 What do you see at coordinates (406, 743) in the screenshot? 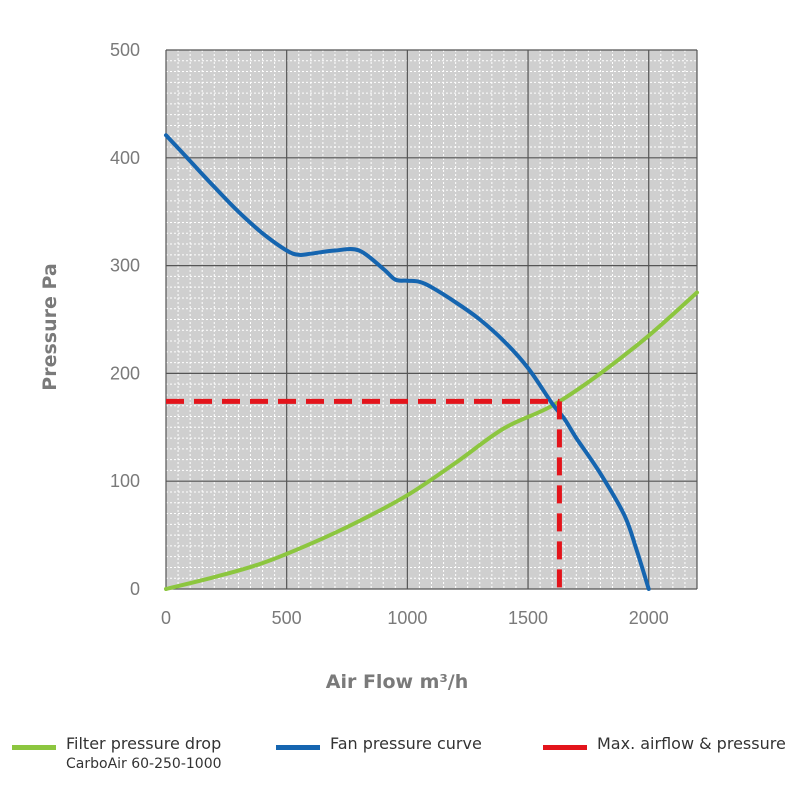
I see `legend-label-fan: Fan pressure curve` at bounding box center [406, 743].